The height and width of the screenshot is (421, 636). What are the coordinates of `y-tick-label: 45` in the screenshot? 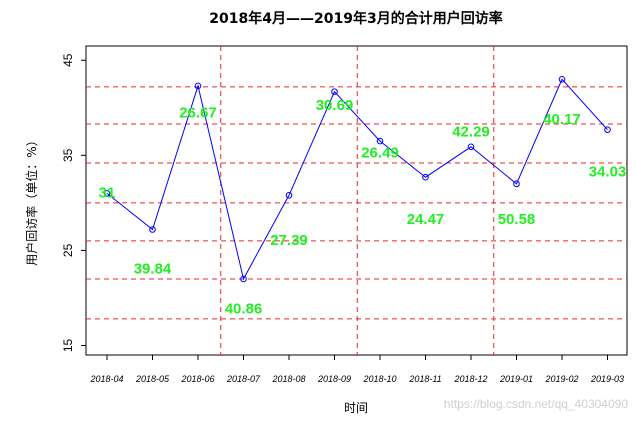 It's located at (68, 60).